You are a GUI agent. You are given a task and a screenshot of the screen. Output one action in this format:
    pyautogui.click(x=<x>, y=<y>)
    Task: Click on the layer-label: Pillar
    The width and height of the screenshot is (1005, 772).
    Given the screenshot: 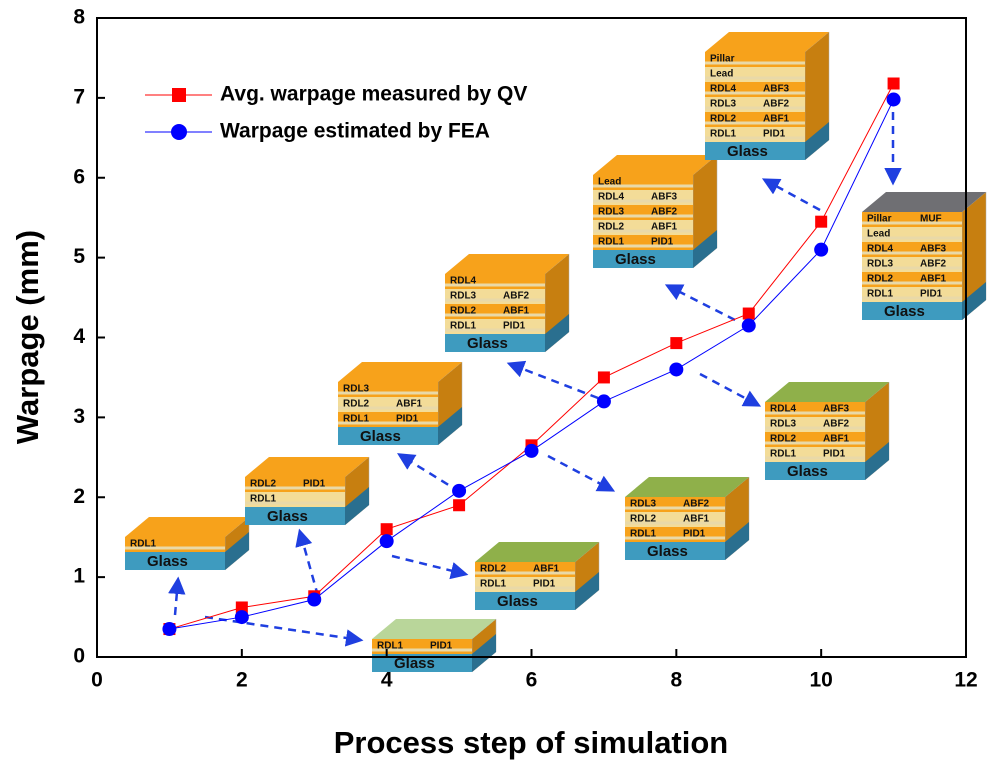 What is the action you would take?
    pyautogui.click(x=722, y=59)
    